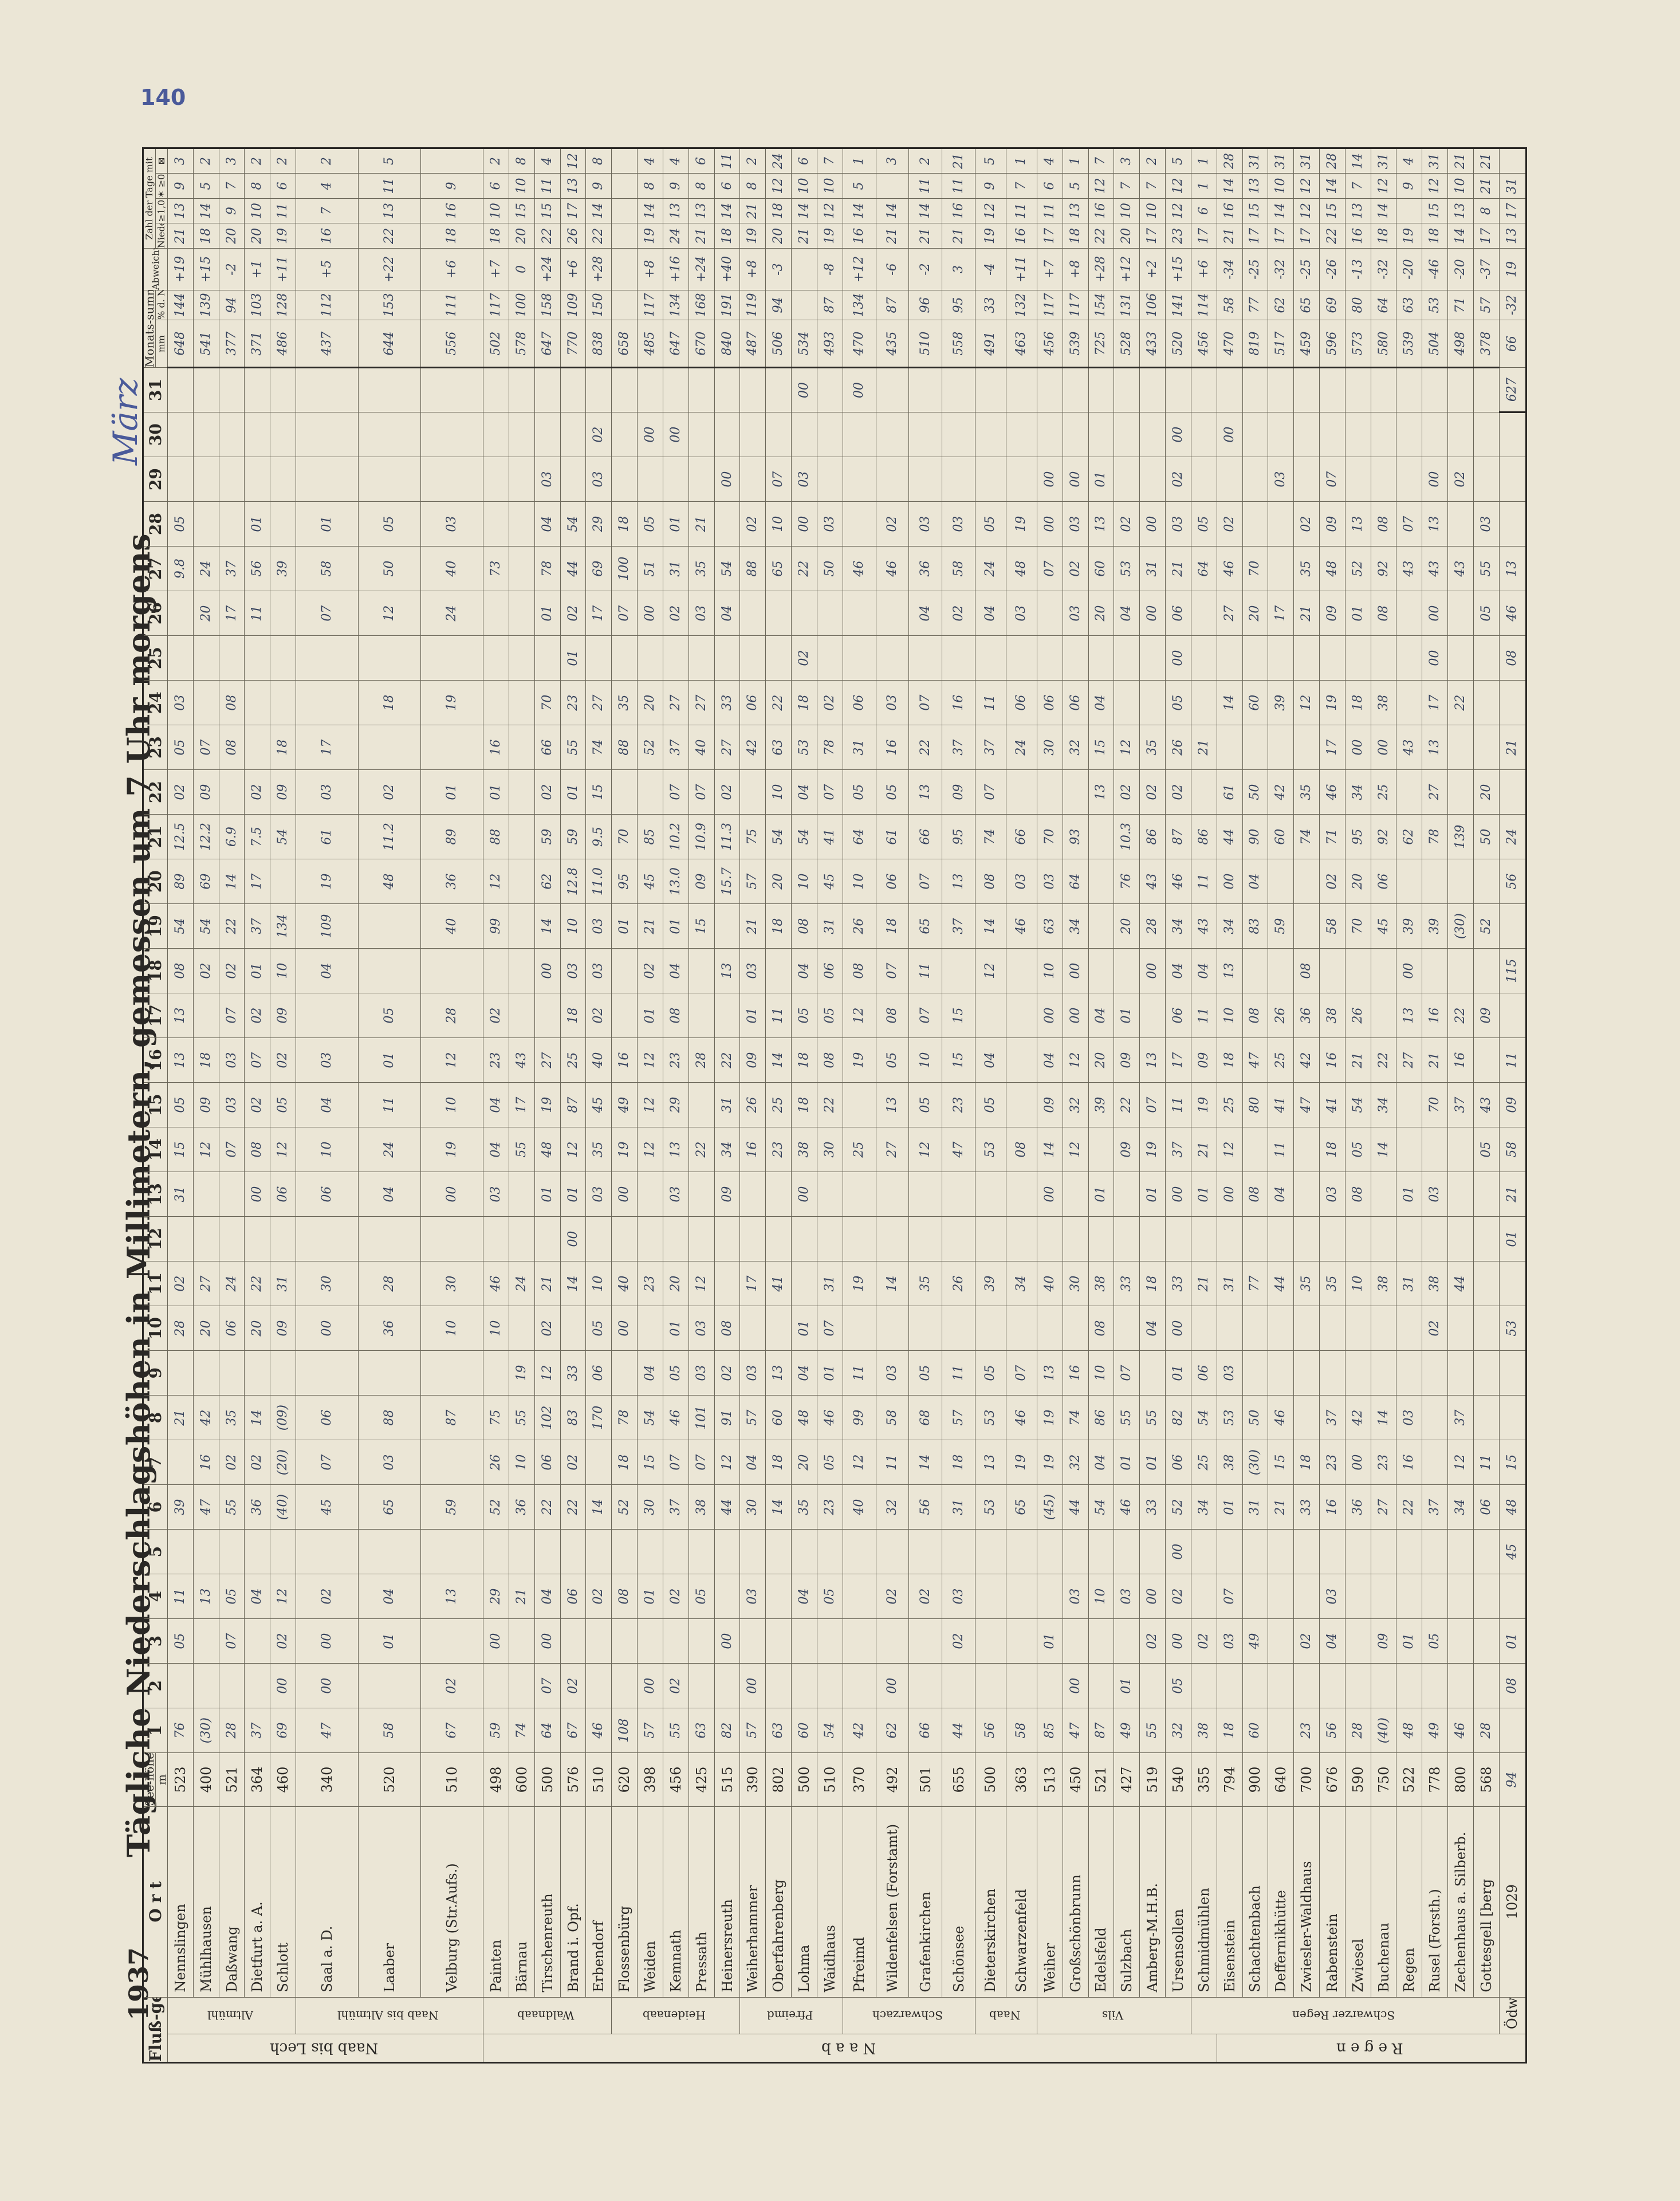  What do you see at coordinates (1384, 1902) in the screenshot?
I see `station-name: Buchenau` at bounding box center [1384, 1902].